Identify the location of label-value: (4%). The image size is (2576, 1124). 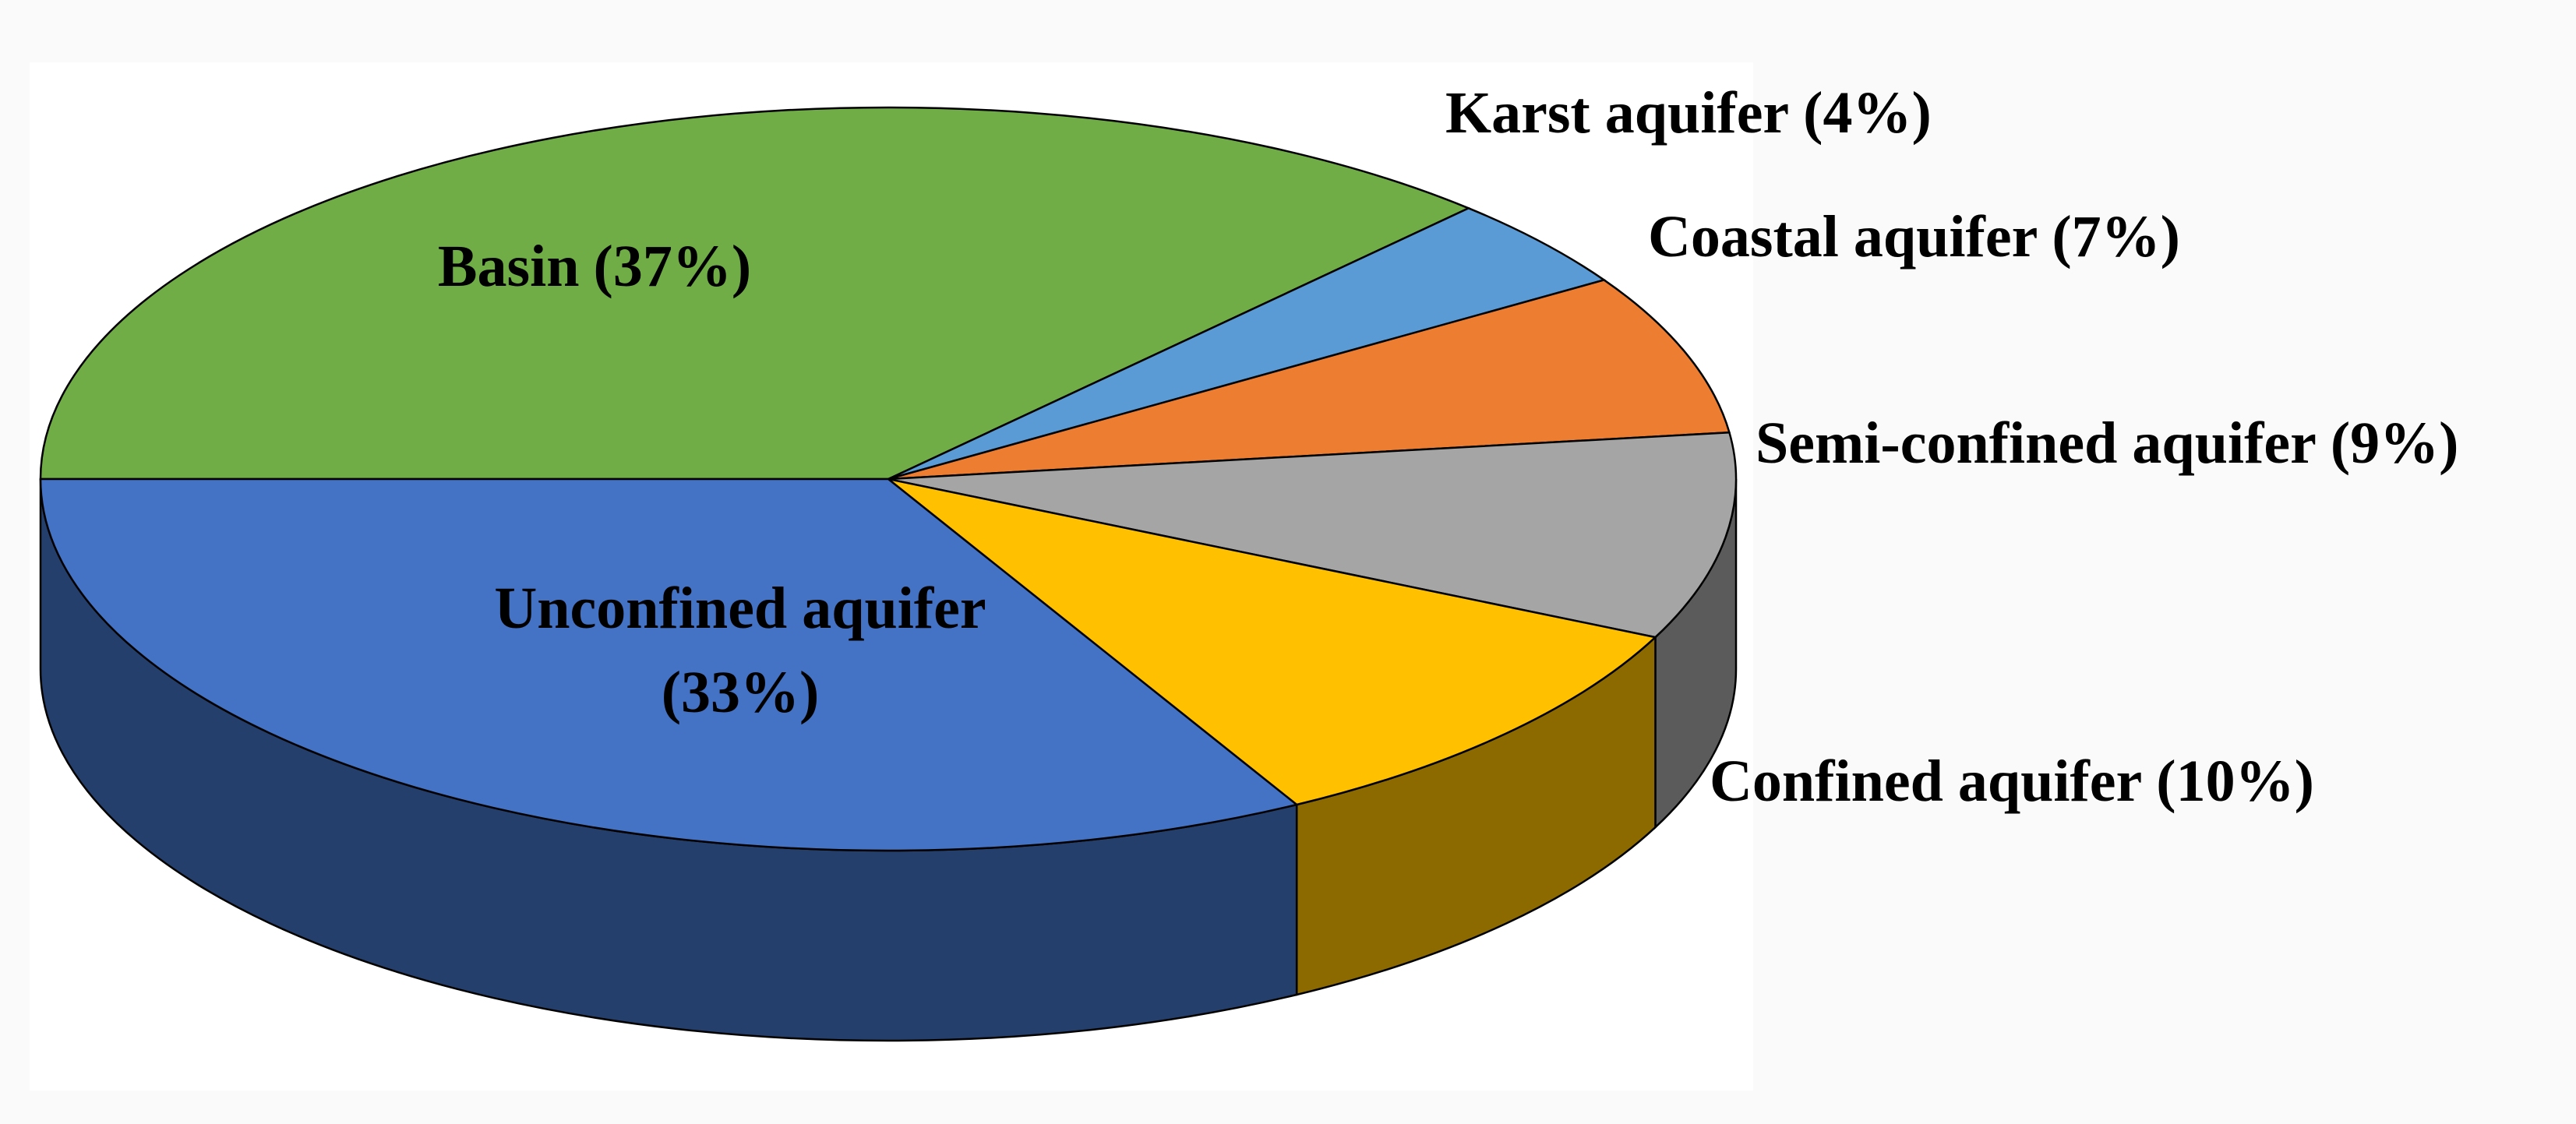
(1867, 113).